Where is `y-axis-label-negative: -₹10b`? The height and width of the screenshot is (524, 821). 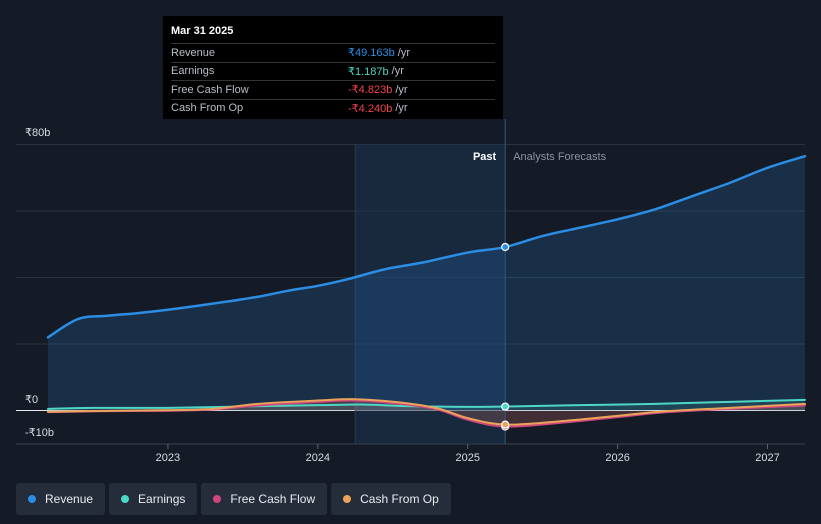 y-axis-label-negative: -₹10b is located at coordinates (39, 433).